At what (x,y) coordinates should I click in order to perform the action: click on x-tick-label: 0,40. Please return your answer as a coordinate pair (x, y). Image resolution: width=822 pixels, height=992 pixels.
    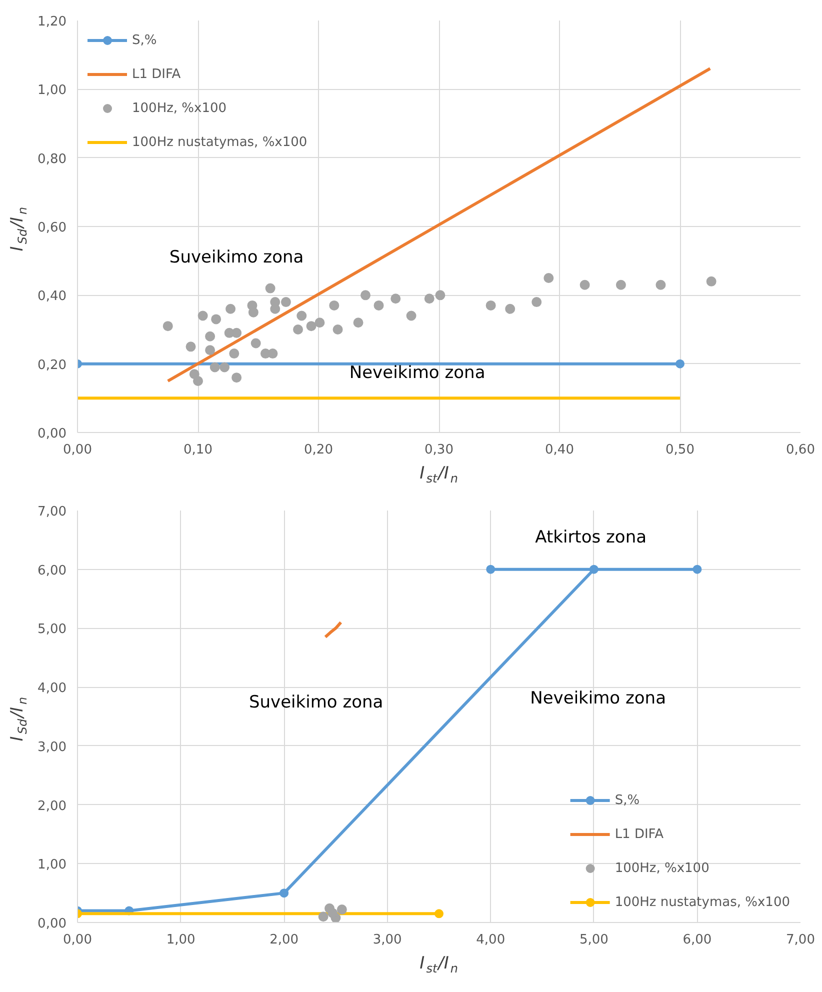
    Looking at the image, I should click on (559, 450).